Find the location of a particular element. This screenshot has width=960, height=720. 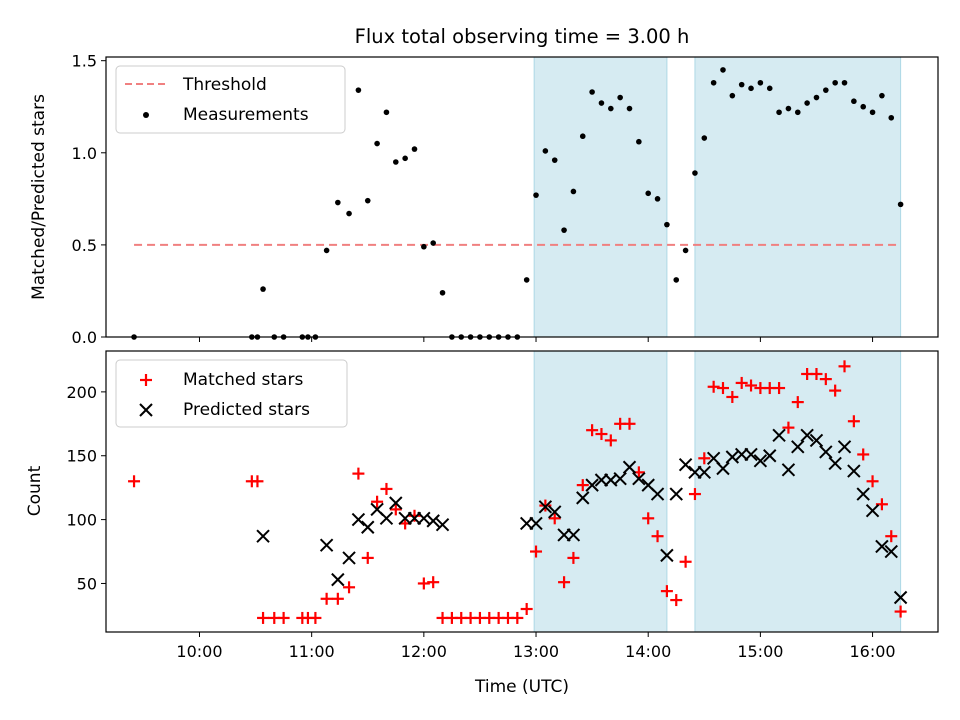

x-tick-label: 14:00 is located at coordinates (648, 651).